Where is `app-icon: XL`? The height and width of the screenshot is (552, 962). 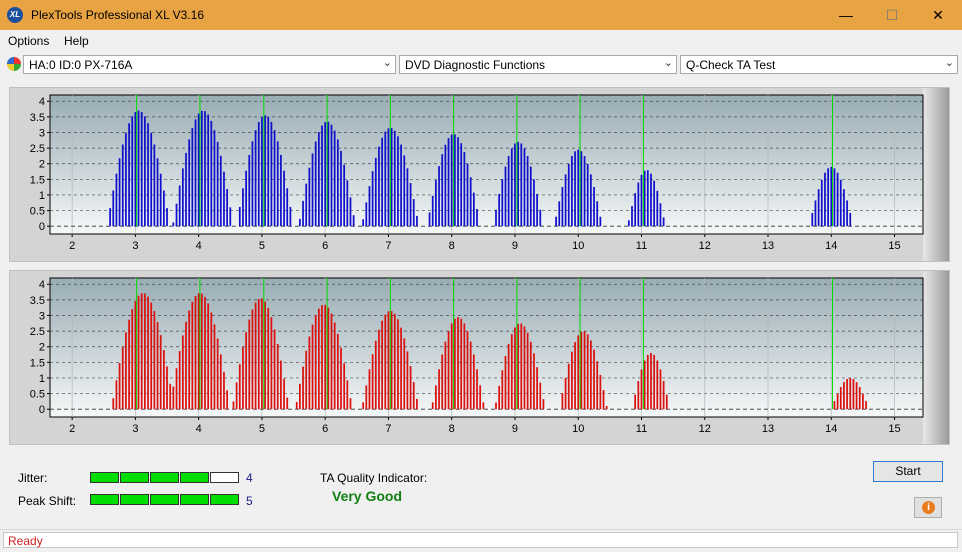
app-icon: XL is located at coordinates (15, 15).